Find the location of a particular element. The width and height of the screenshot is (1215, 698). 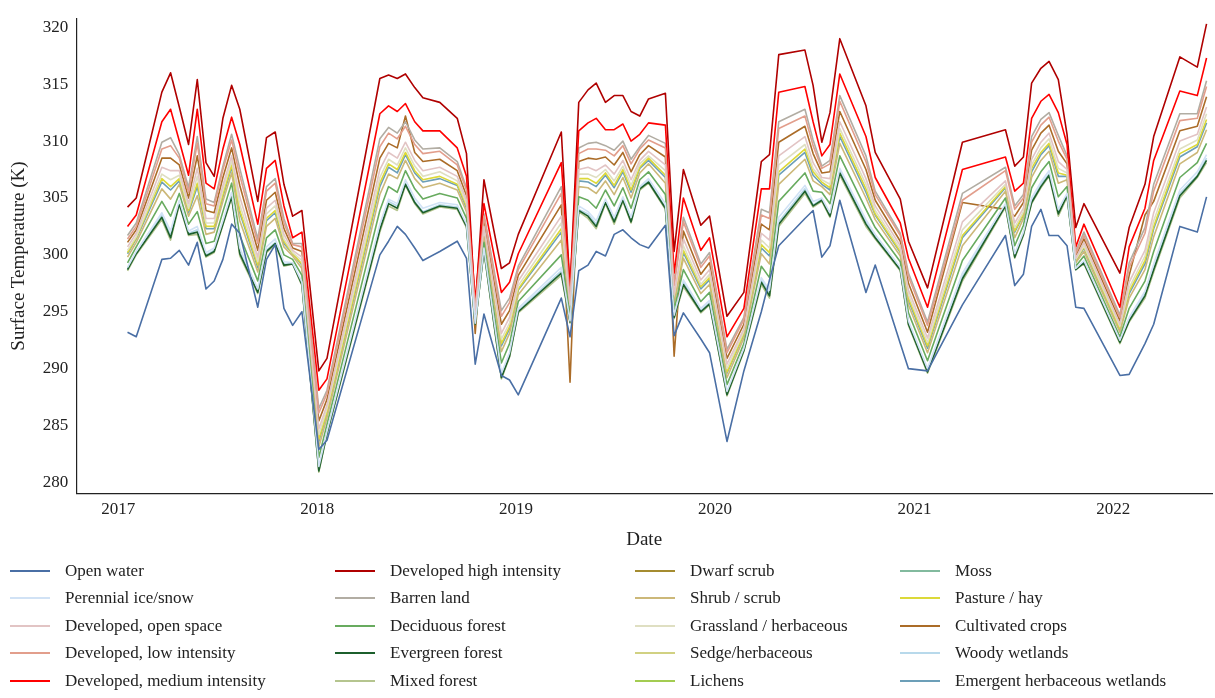

x-tick-label: 2017 is located at coordinates (118, 509).